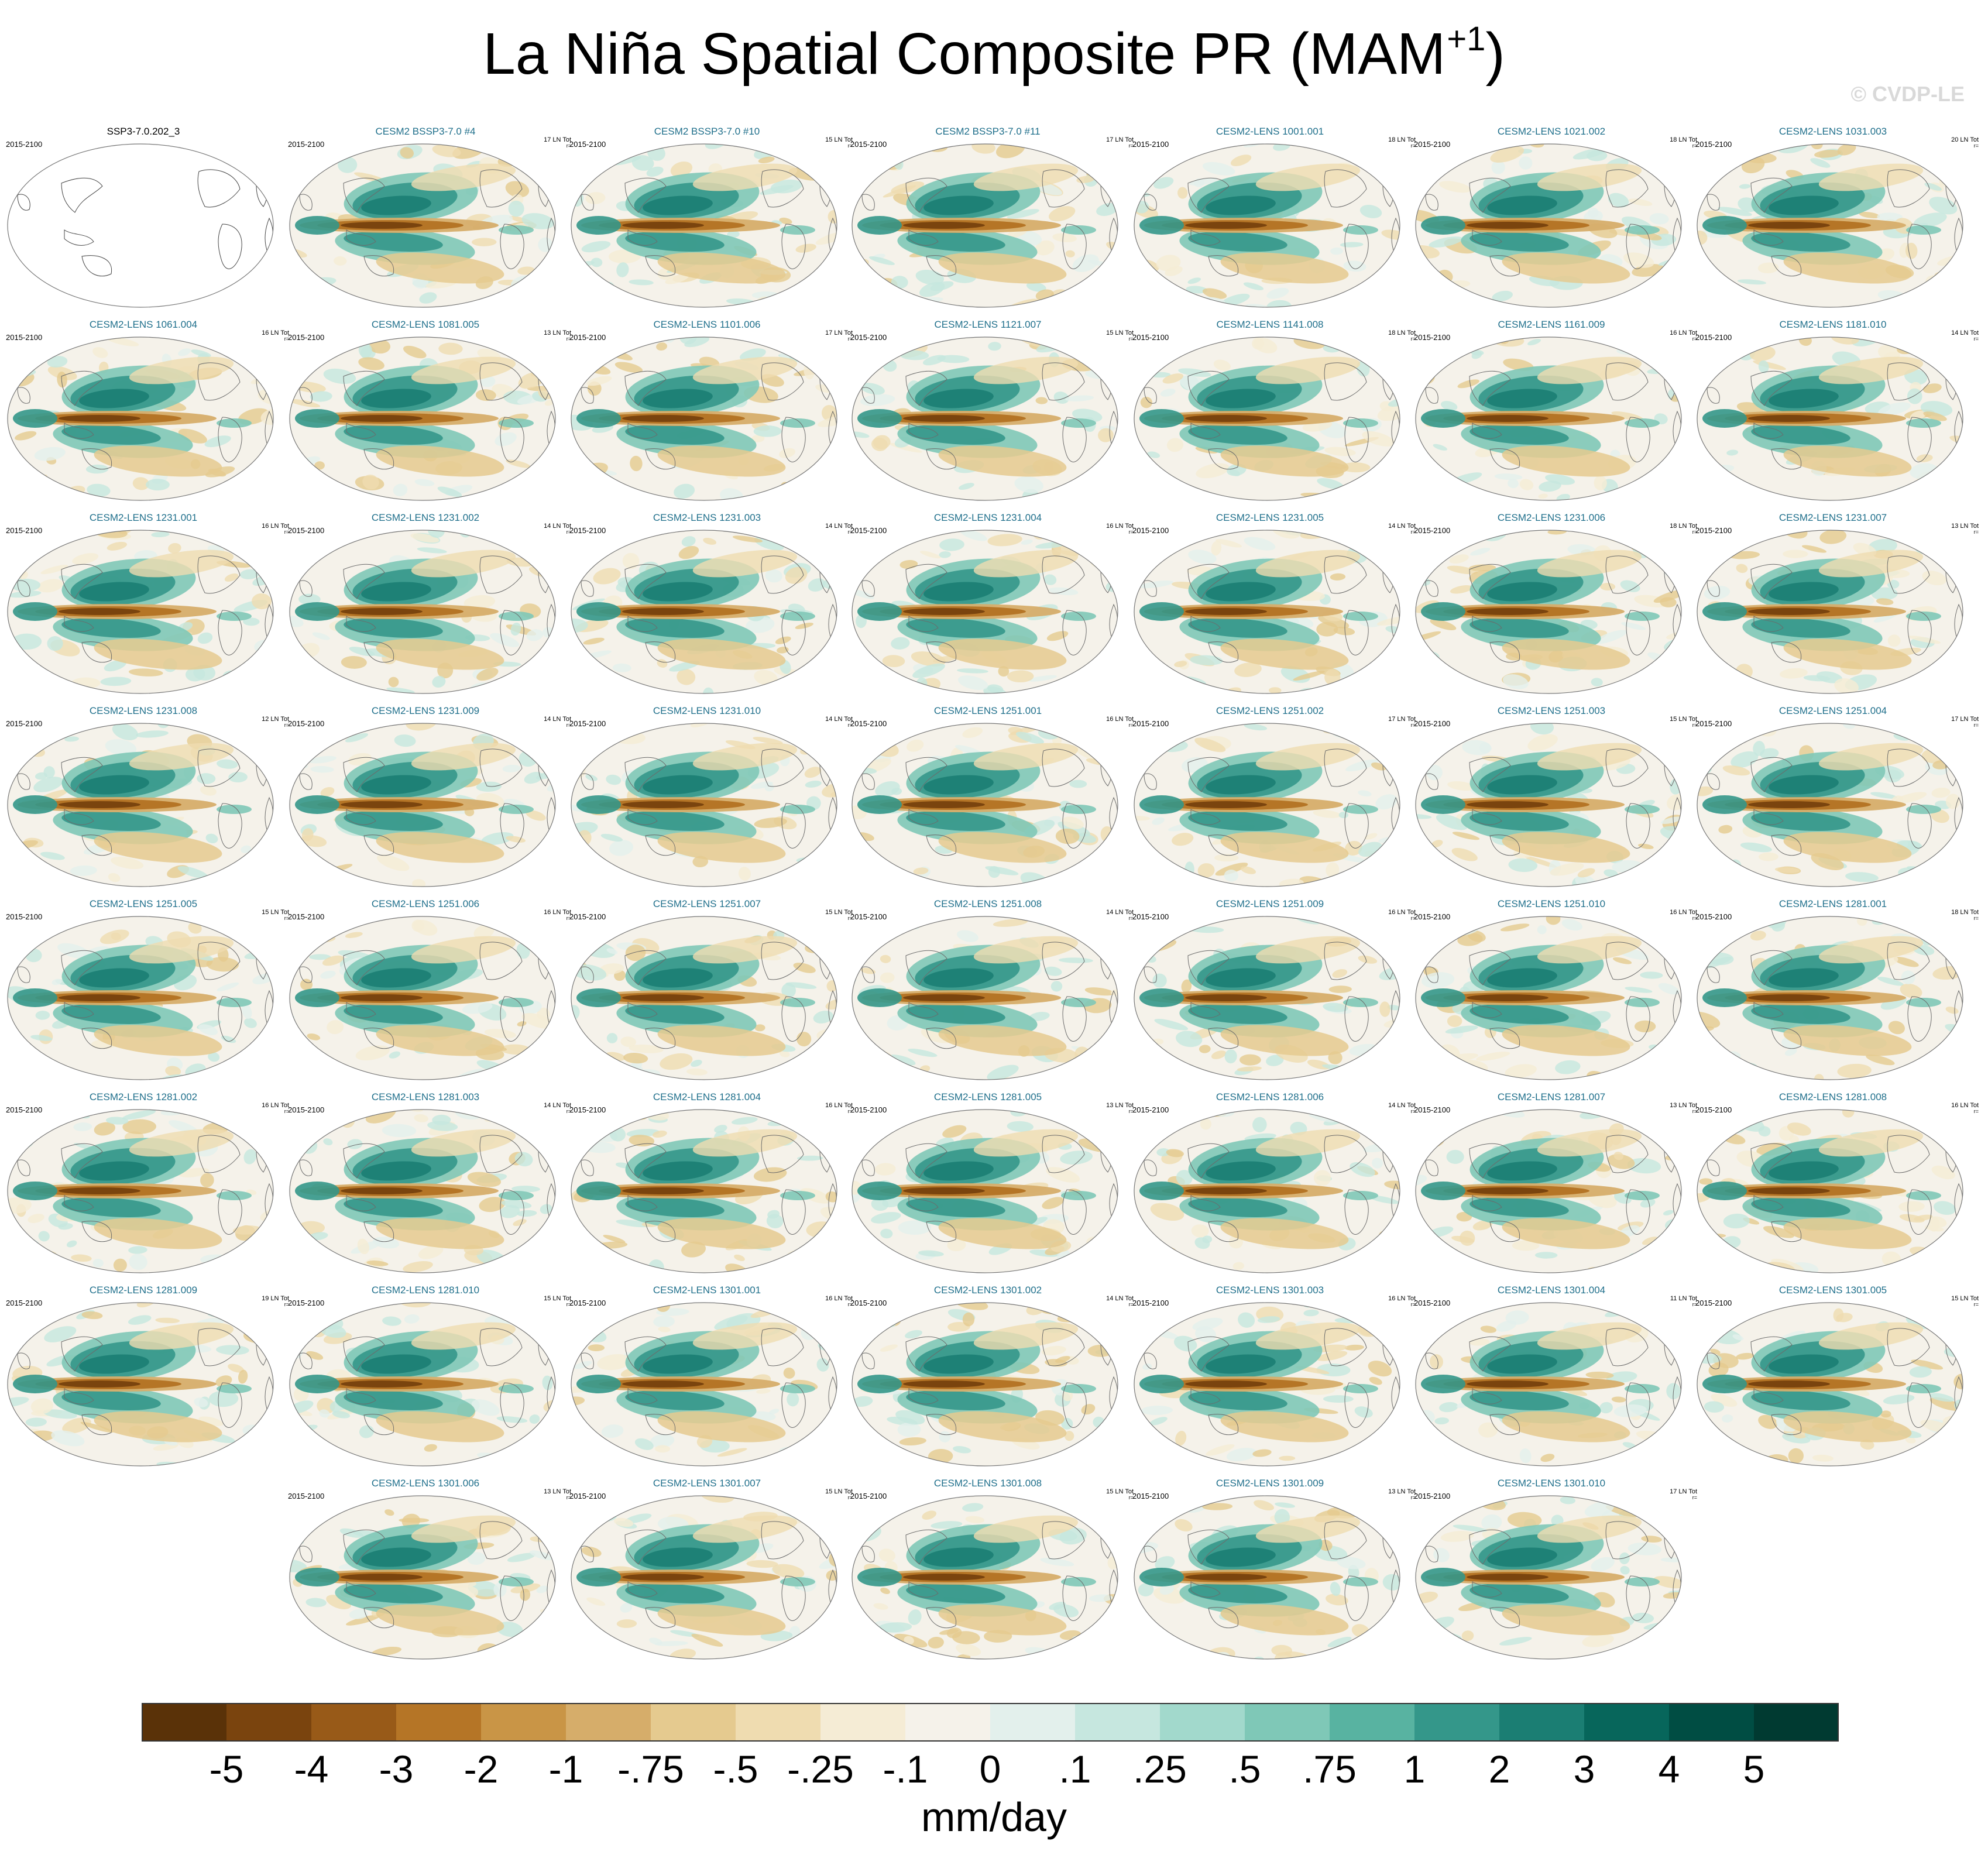 The image size is (1988, 1858). I want to click on panel-count: 14 LN Tot r=, so click(1402, 1109).